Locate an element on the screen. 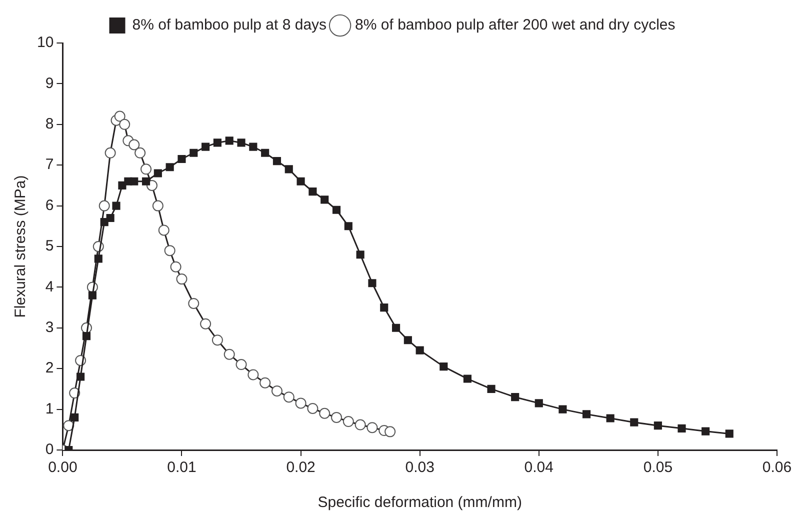 The width and height of the screenshot is (805, 524). y-tick-label: 4 is located at coordinates (49, 287).